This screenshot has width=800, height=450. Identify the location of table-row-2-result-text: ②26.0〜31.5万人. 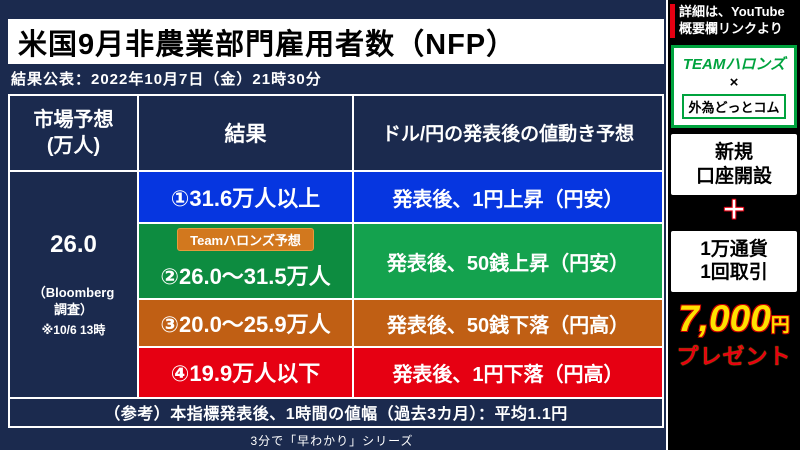
(245, 276).